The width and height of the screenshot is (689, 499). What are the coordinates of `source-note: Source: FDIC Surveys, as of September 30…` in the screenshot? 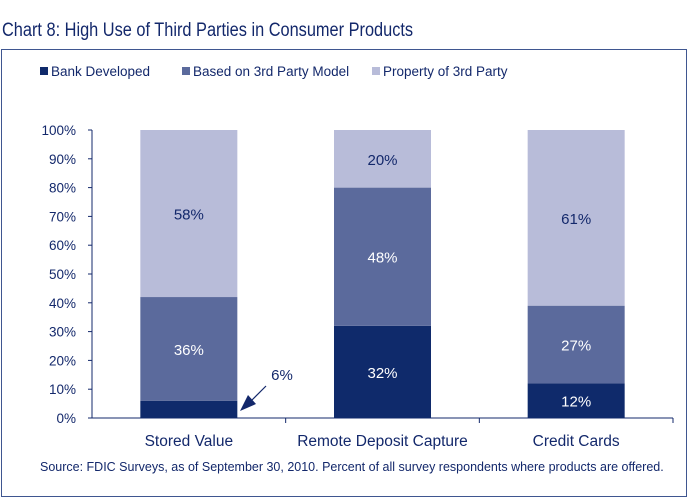 It's located at (352, 467).